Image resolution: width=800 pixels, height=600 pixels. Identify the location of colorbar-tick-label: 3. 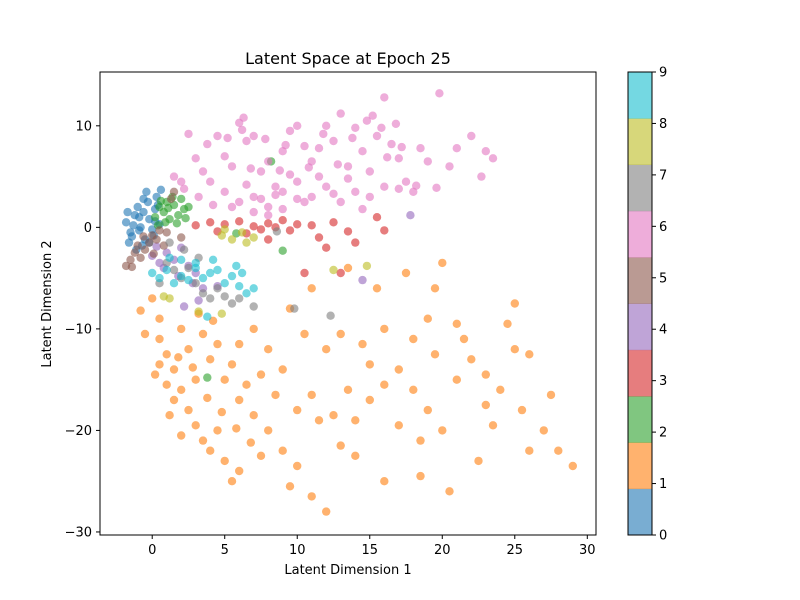
(663, 381).